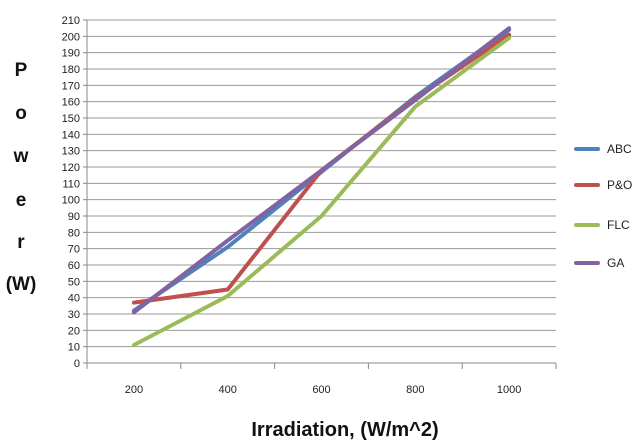 The height and width of the screenshot is (443, 634). What do you see at coordinates (321, 379) in the screenshot?
I see `x-axis-ticks: 200 400 600 800 1000` at bounding box center [321, 379].